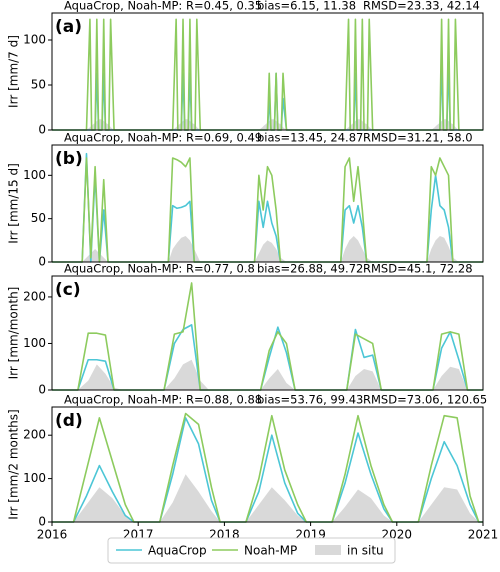  Describe the element at coordinates (418, 269) in the screenshot. I see `stats-annotation: RMSD=45.1, 72.28` at that location.